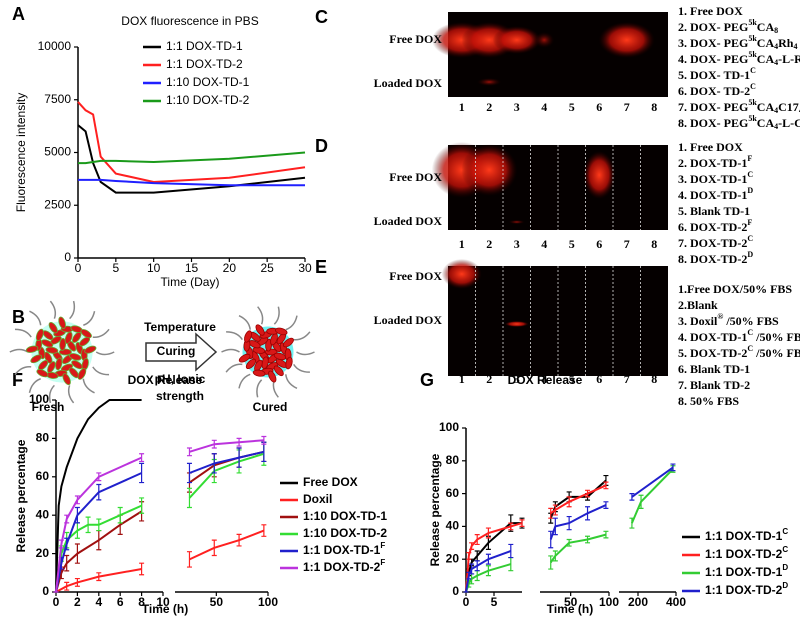  I want to click on legend-item: 8. 50% FBS, so click(708, 401).